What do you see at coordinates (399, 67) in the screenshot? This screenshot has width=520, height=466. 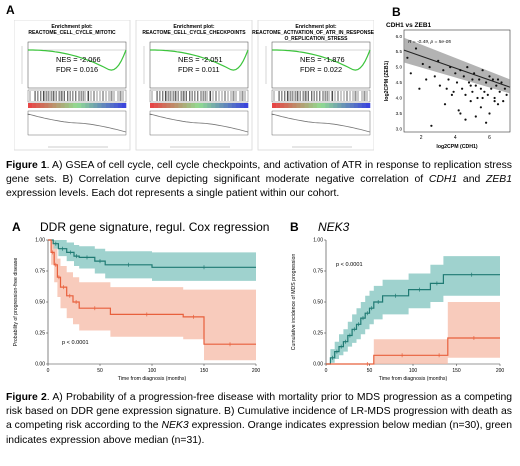 I see `scatter-y-tick: 5.0` at bounding box center [399, 67].